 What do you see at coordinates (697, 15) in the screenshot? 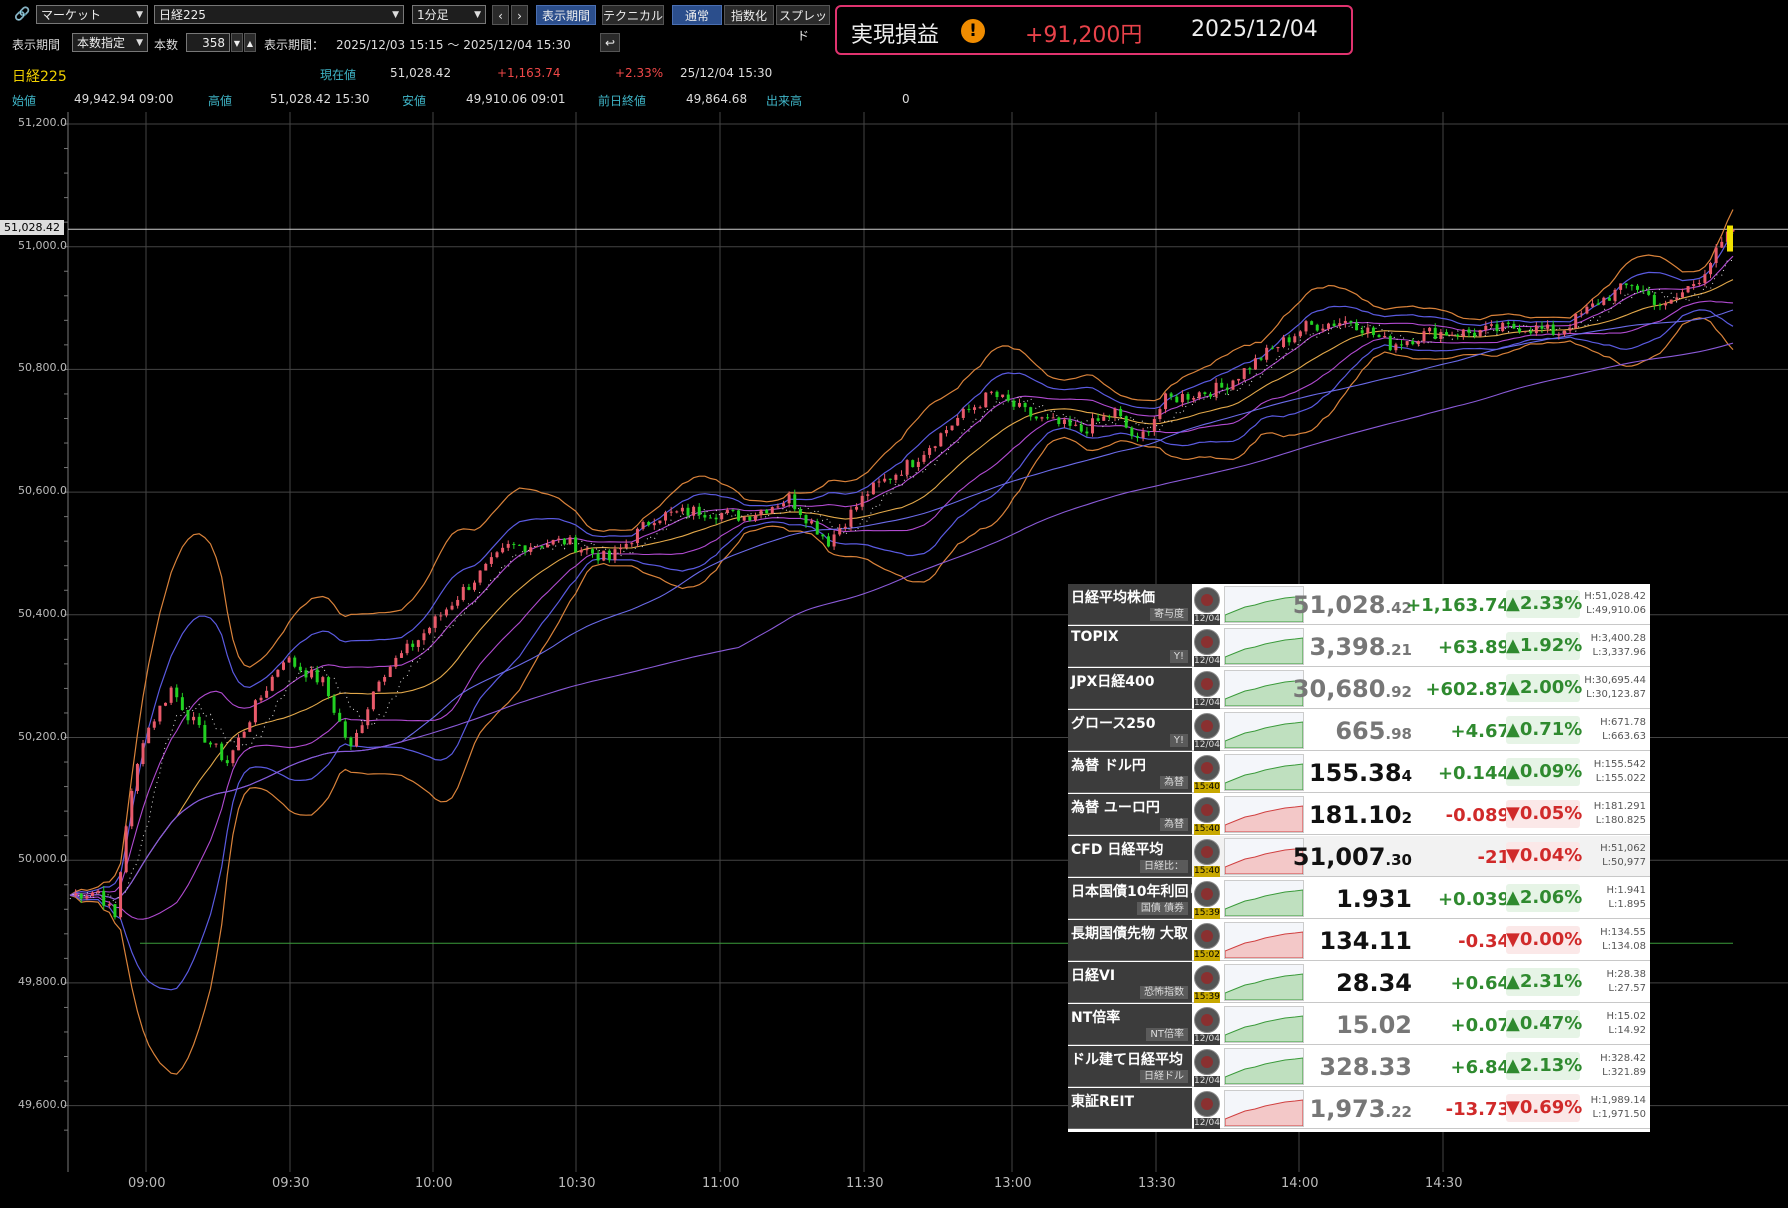
I see `normal-button: 通常` at bounding box center [697, 15].